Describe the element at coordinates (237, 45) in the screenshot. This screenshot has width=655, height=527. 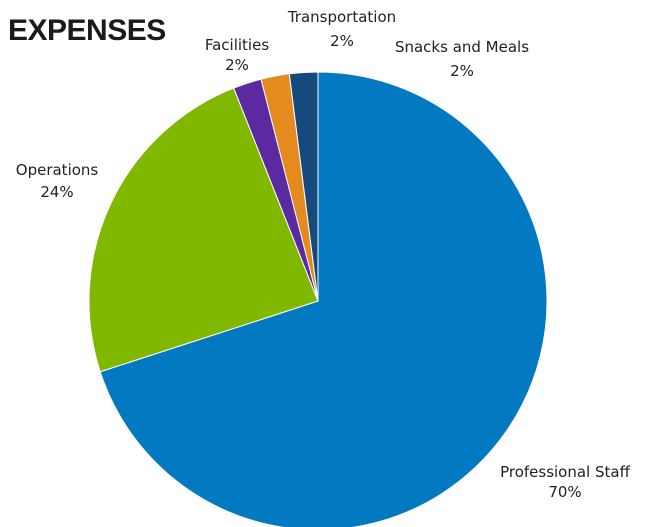
I see `slice-label: Facilities` at that location.